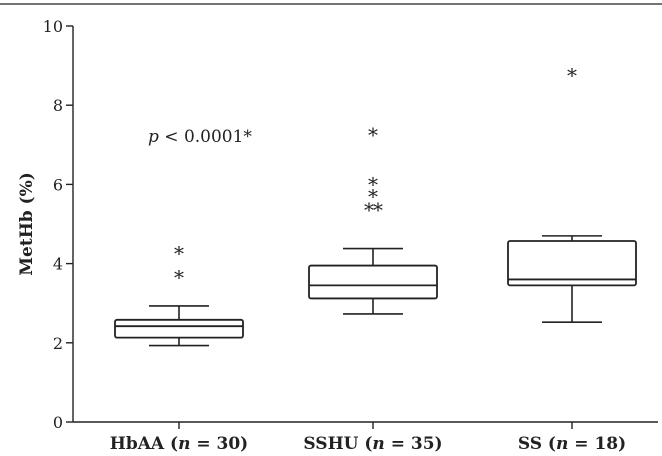 Image resolution: width=662 pixels, height=456 pixels. Describe the element at coordinates (27, 224) in the screenshot. I see `y-axis-label: MetHb (%)` at that location.